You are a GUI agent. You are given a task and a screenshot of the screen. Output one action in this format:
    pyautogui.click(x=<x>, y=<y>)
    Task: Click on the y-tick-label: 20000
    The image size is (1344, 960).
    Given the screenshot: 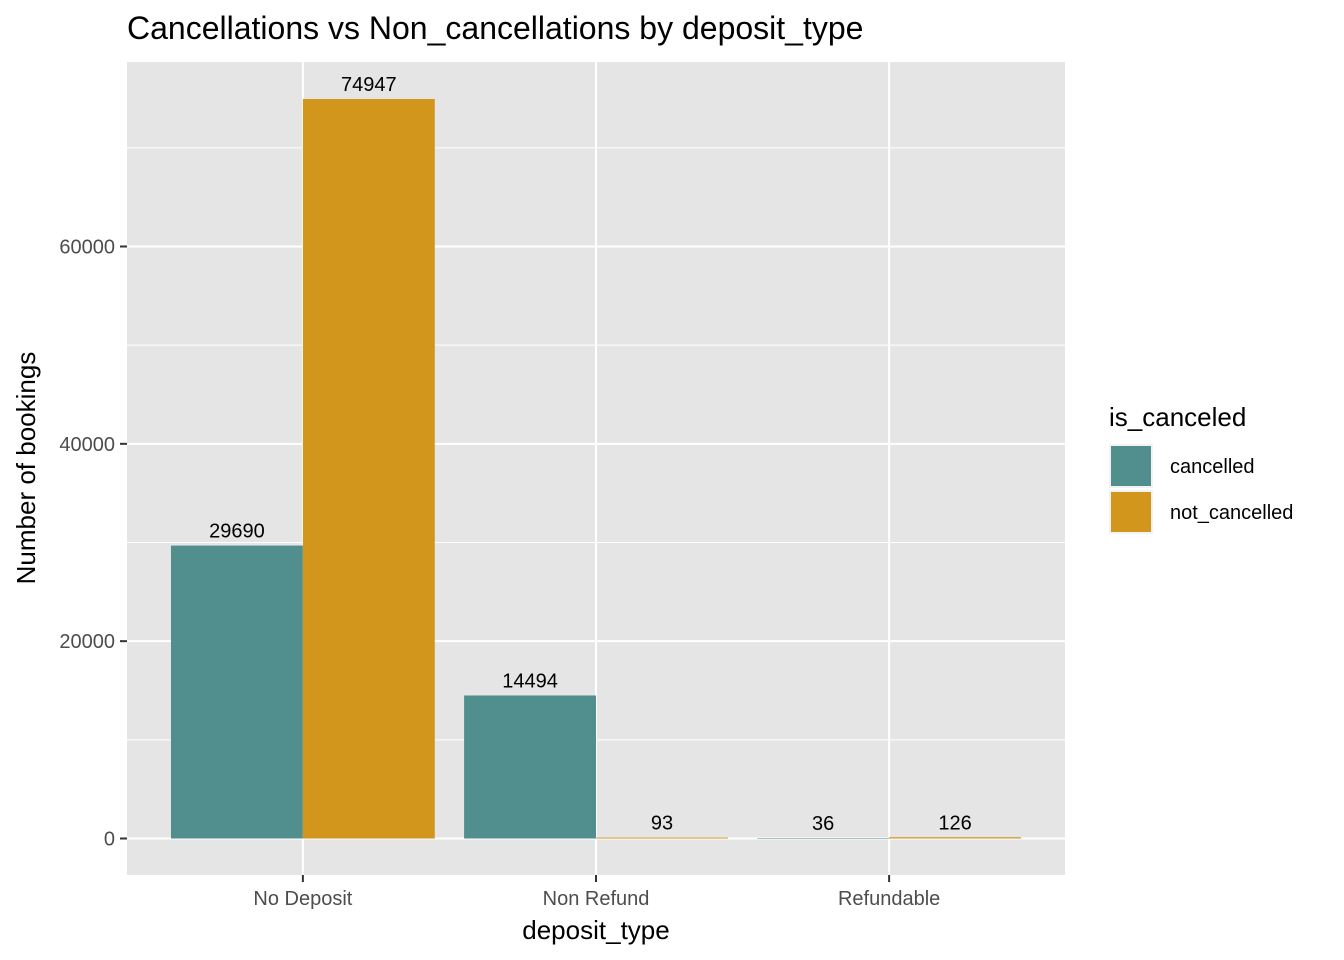 What is the action you would take?
    pyautogui.click(x=87, y=642)
    